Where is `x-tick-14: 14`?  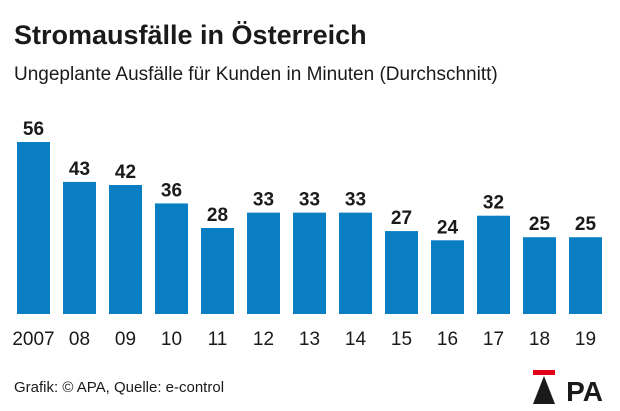 x-tick-14: 14 is located at coordinates (356, 339).